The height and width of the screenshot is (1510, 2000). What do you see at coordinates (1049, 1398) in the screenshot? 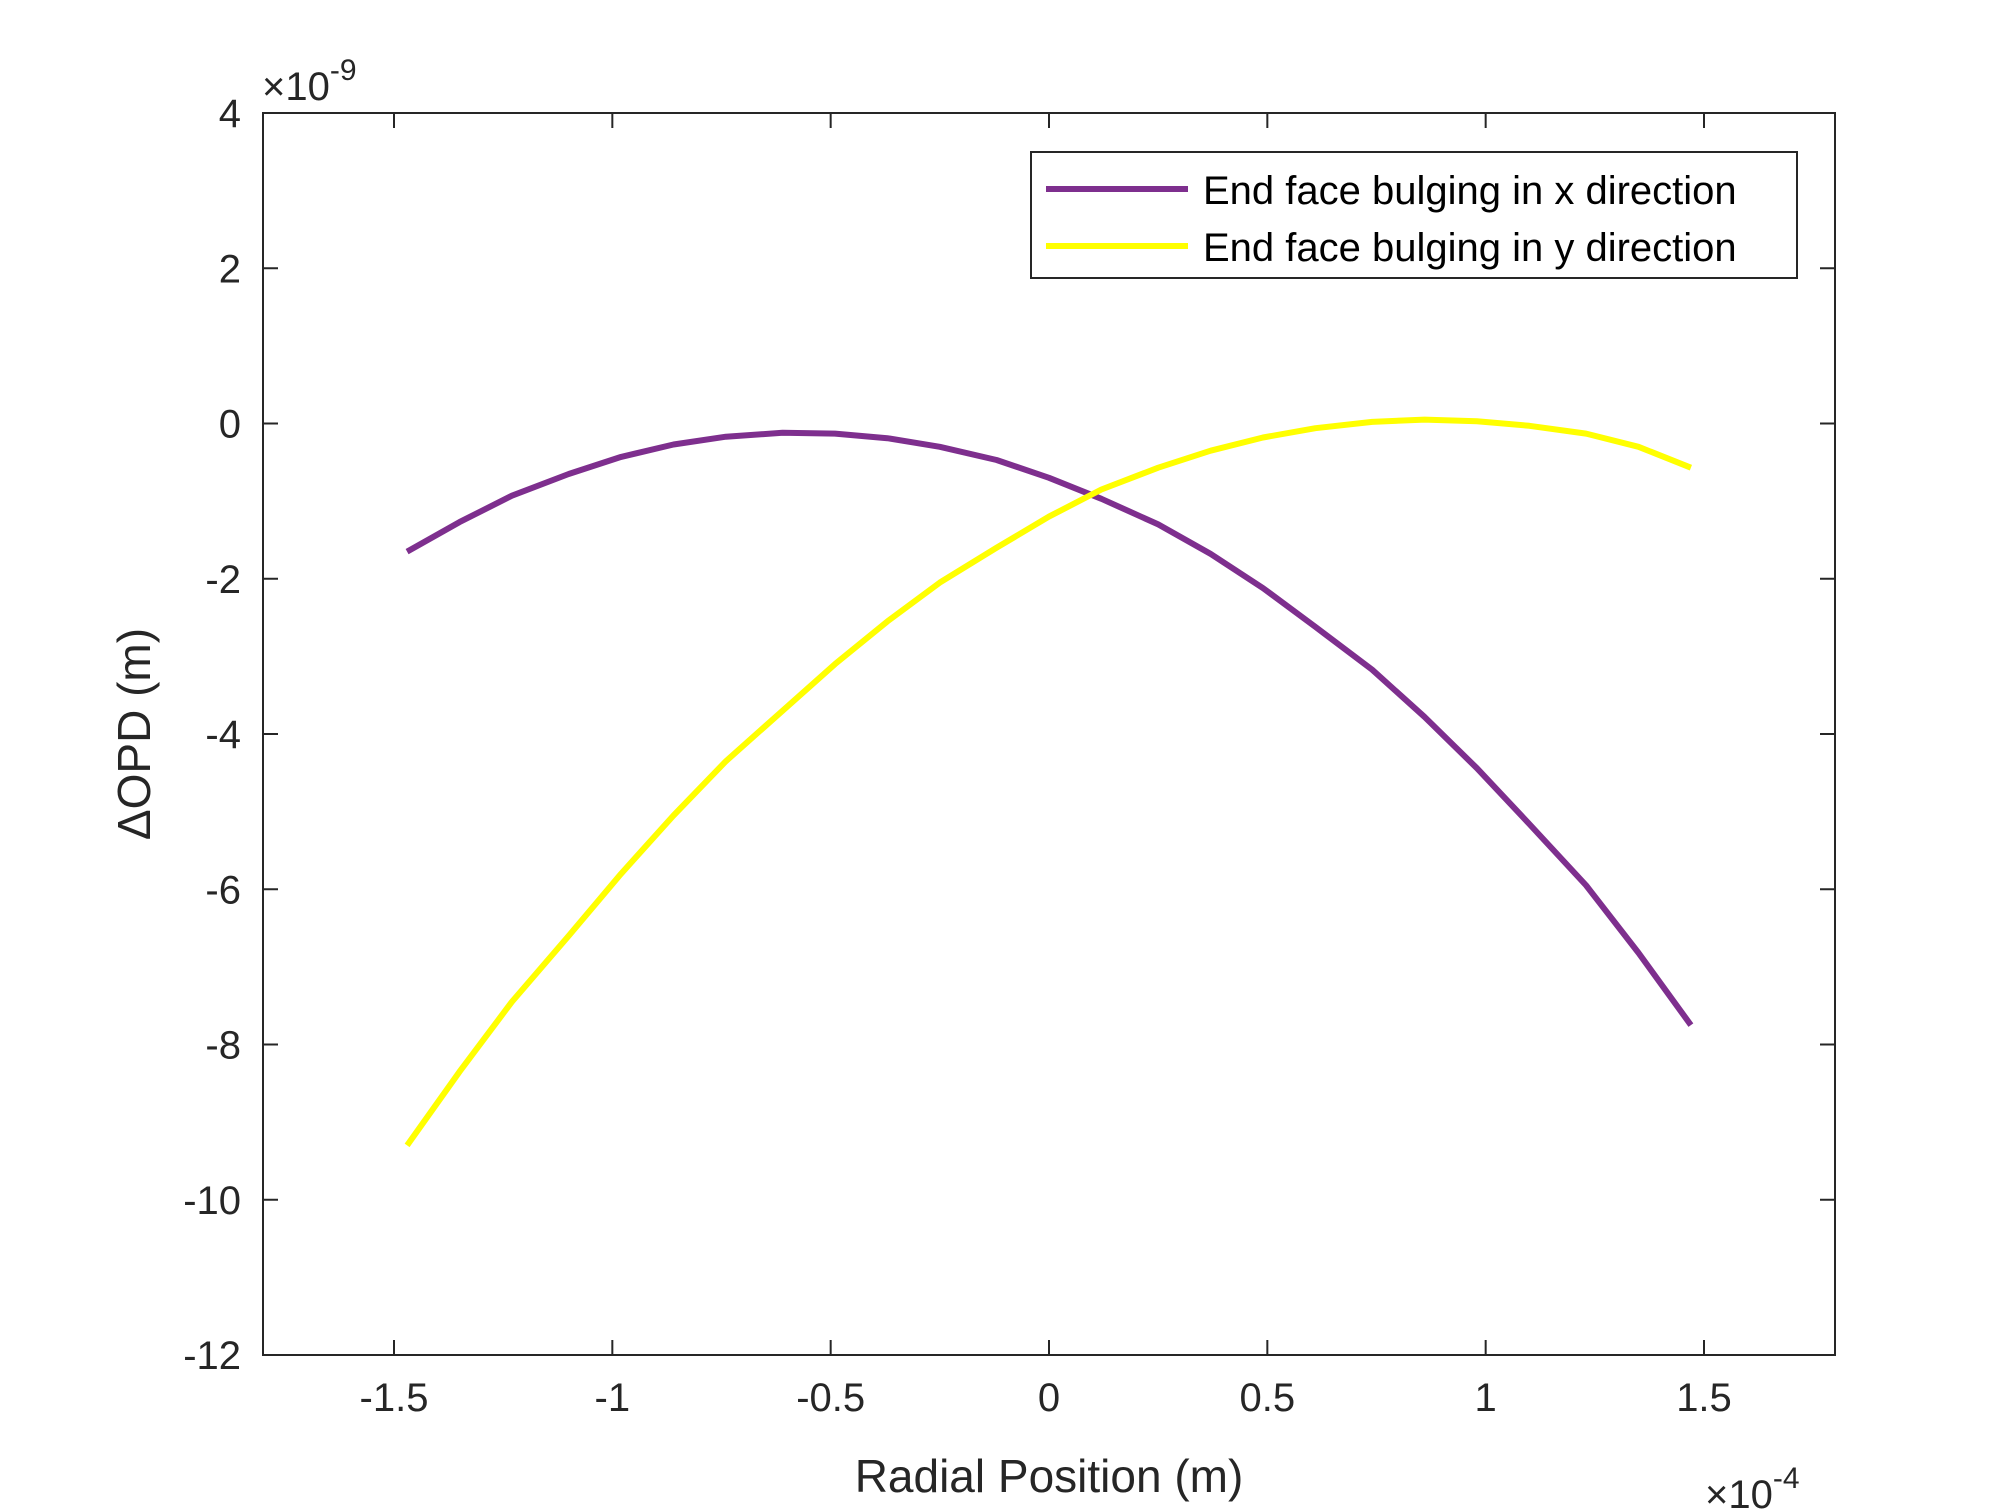
I see `x-tick-label: 0` at bounding box center [1049, 1398].